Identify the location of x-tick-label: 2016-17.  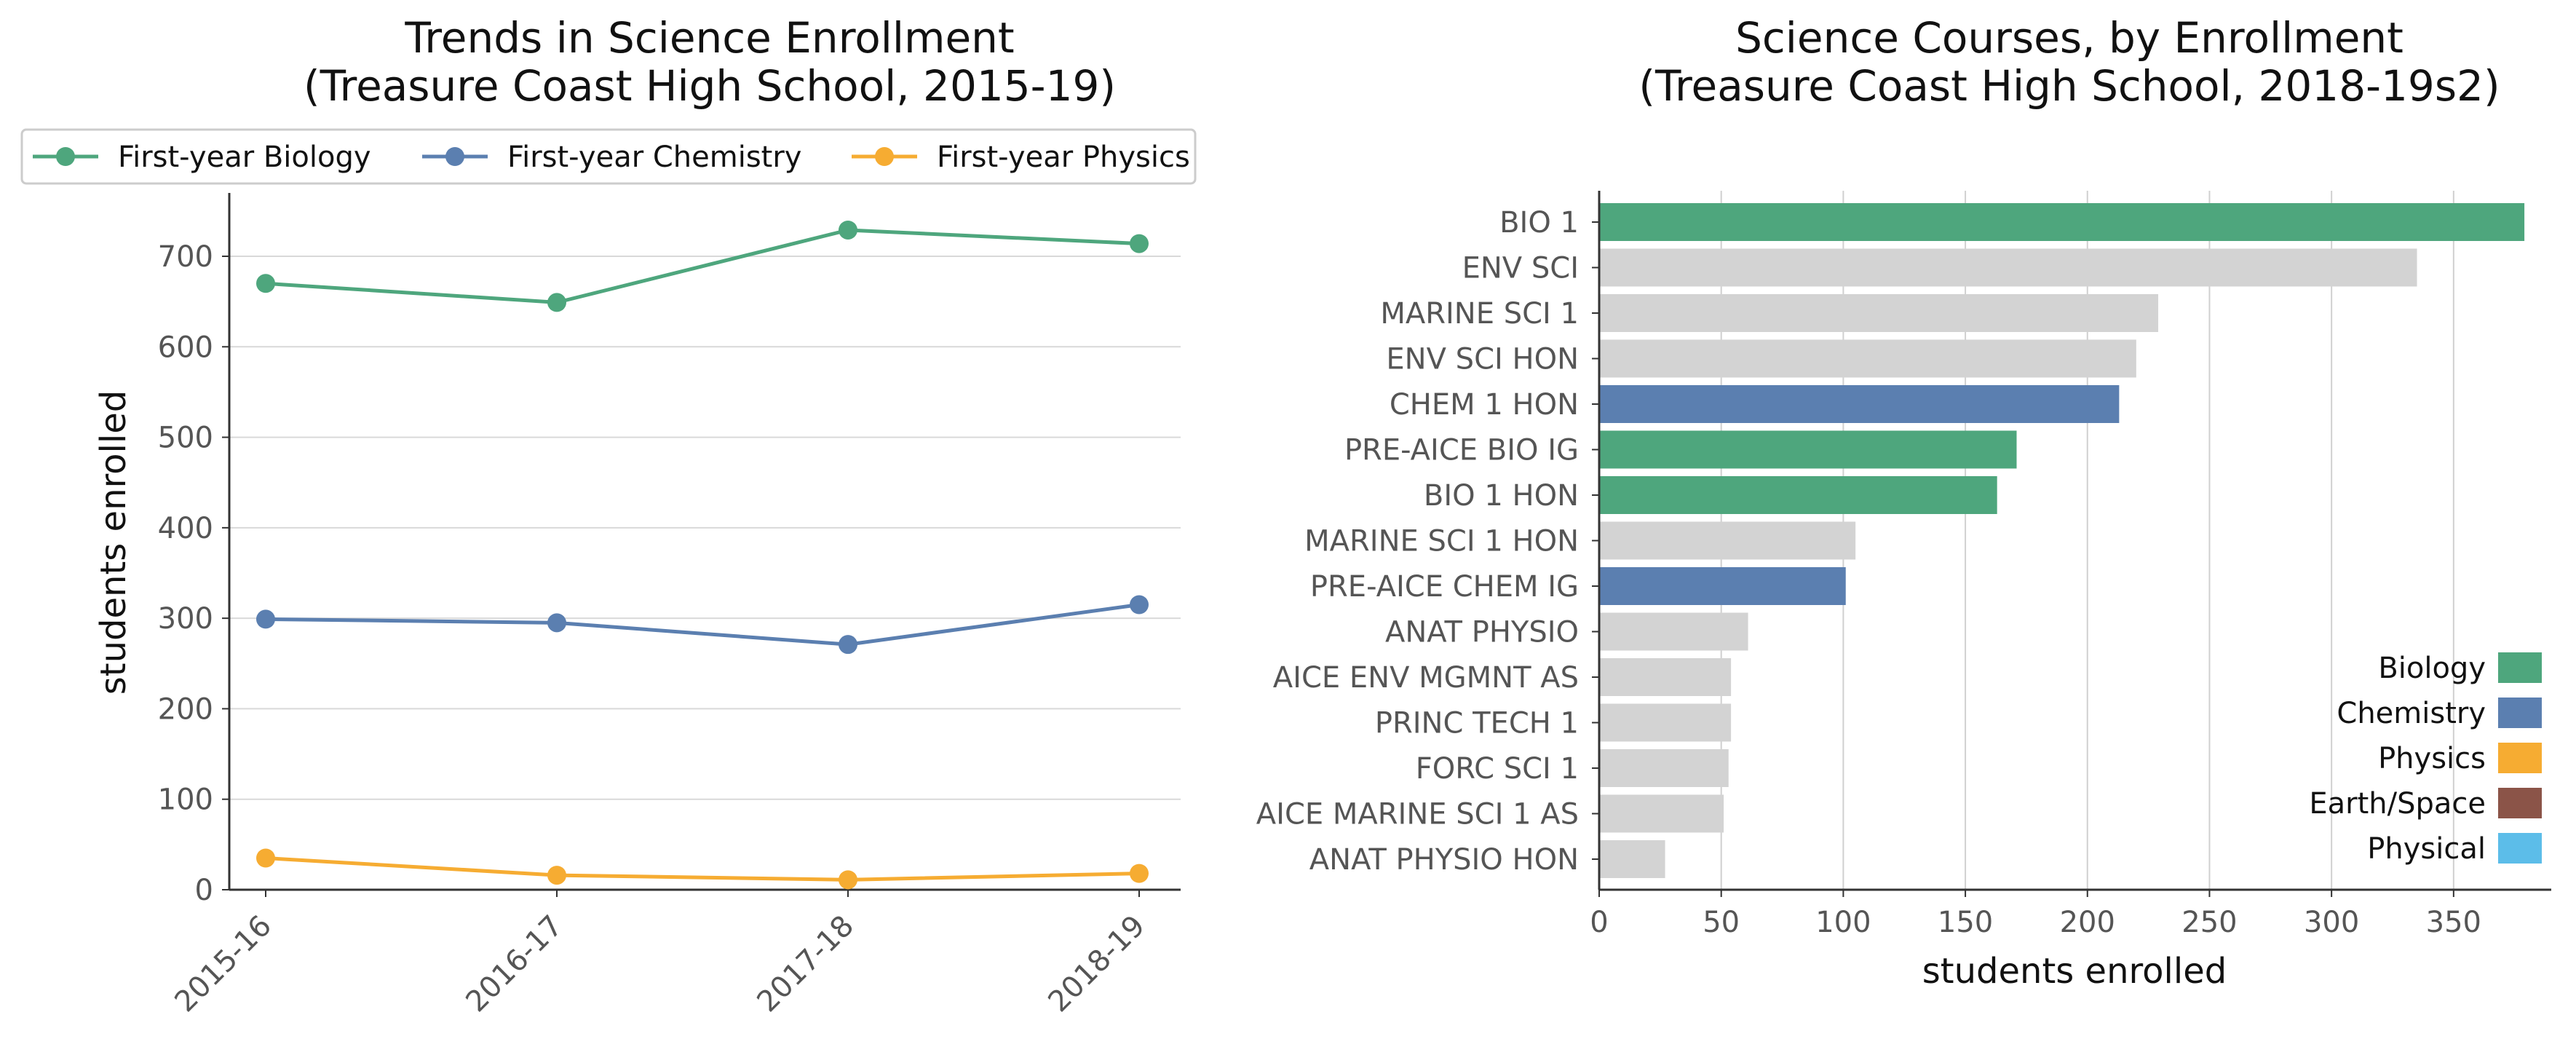
(514, 964).